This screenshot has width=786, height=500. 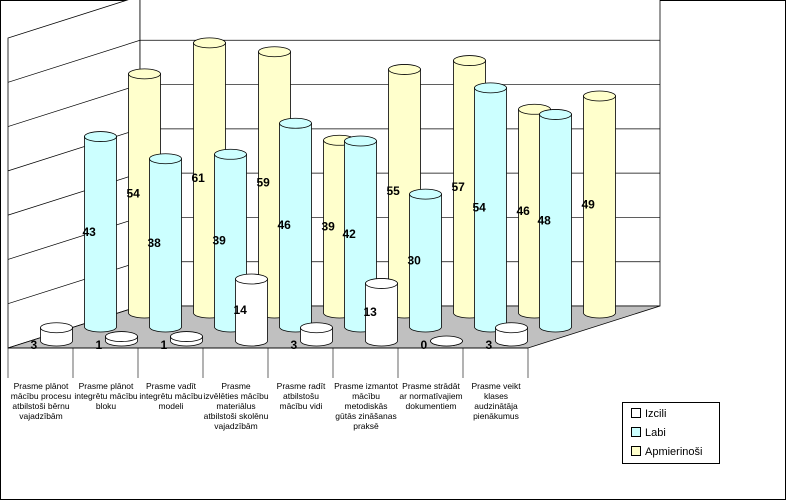 I want to click on legend-item-apmierinosi: Apmierinoši, so click(x=666, y=452).